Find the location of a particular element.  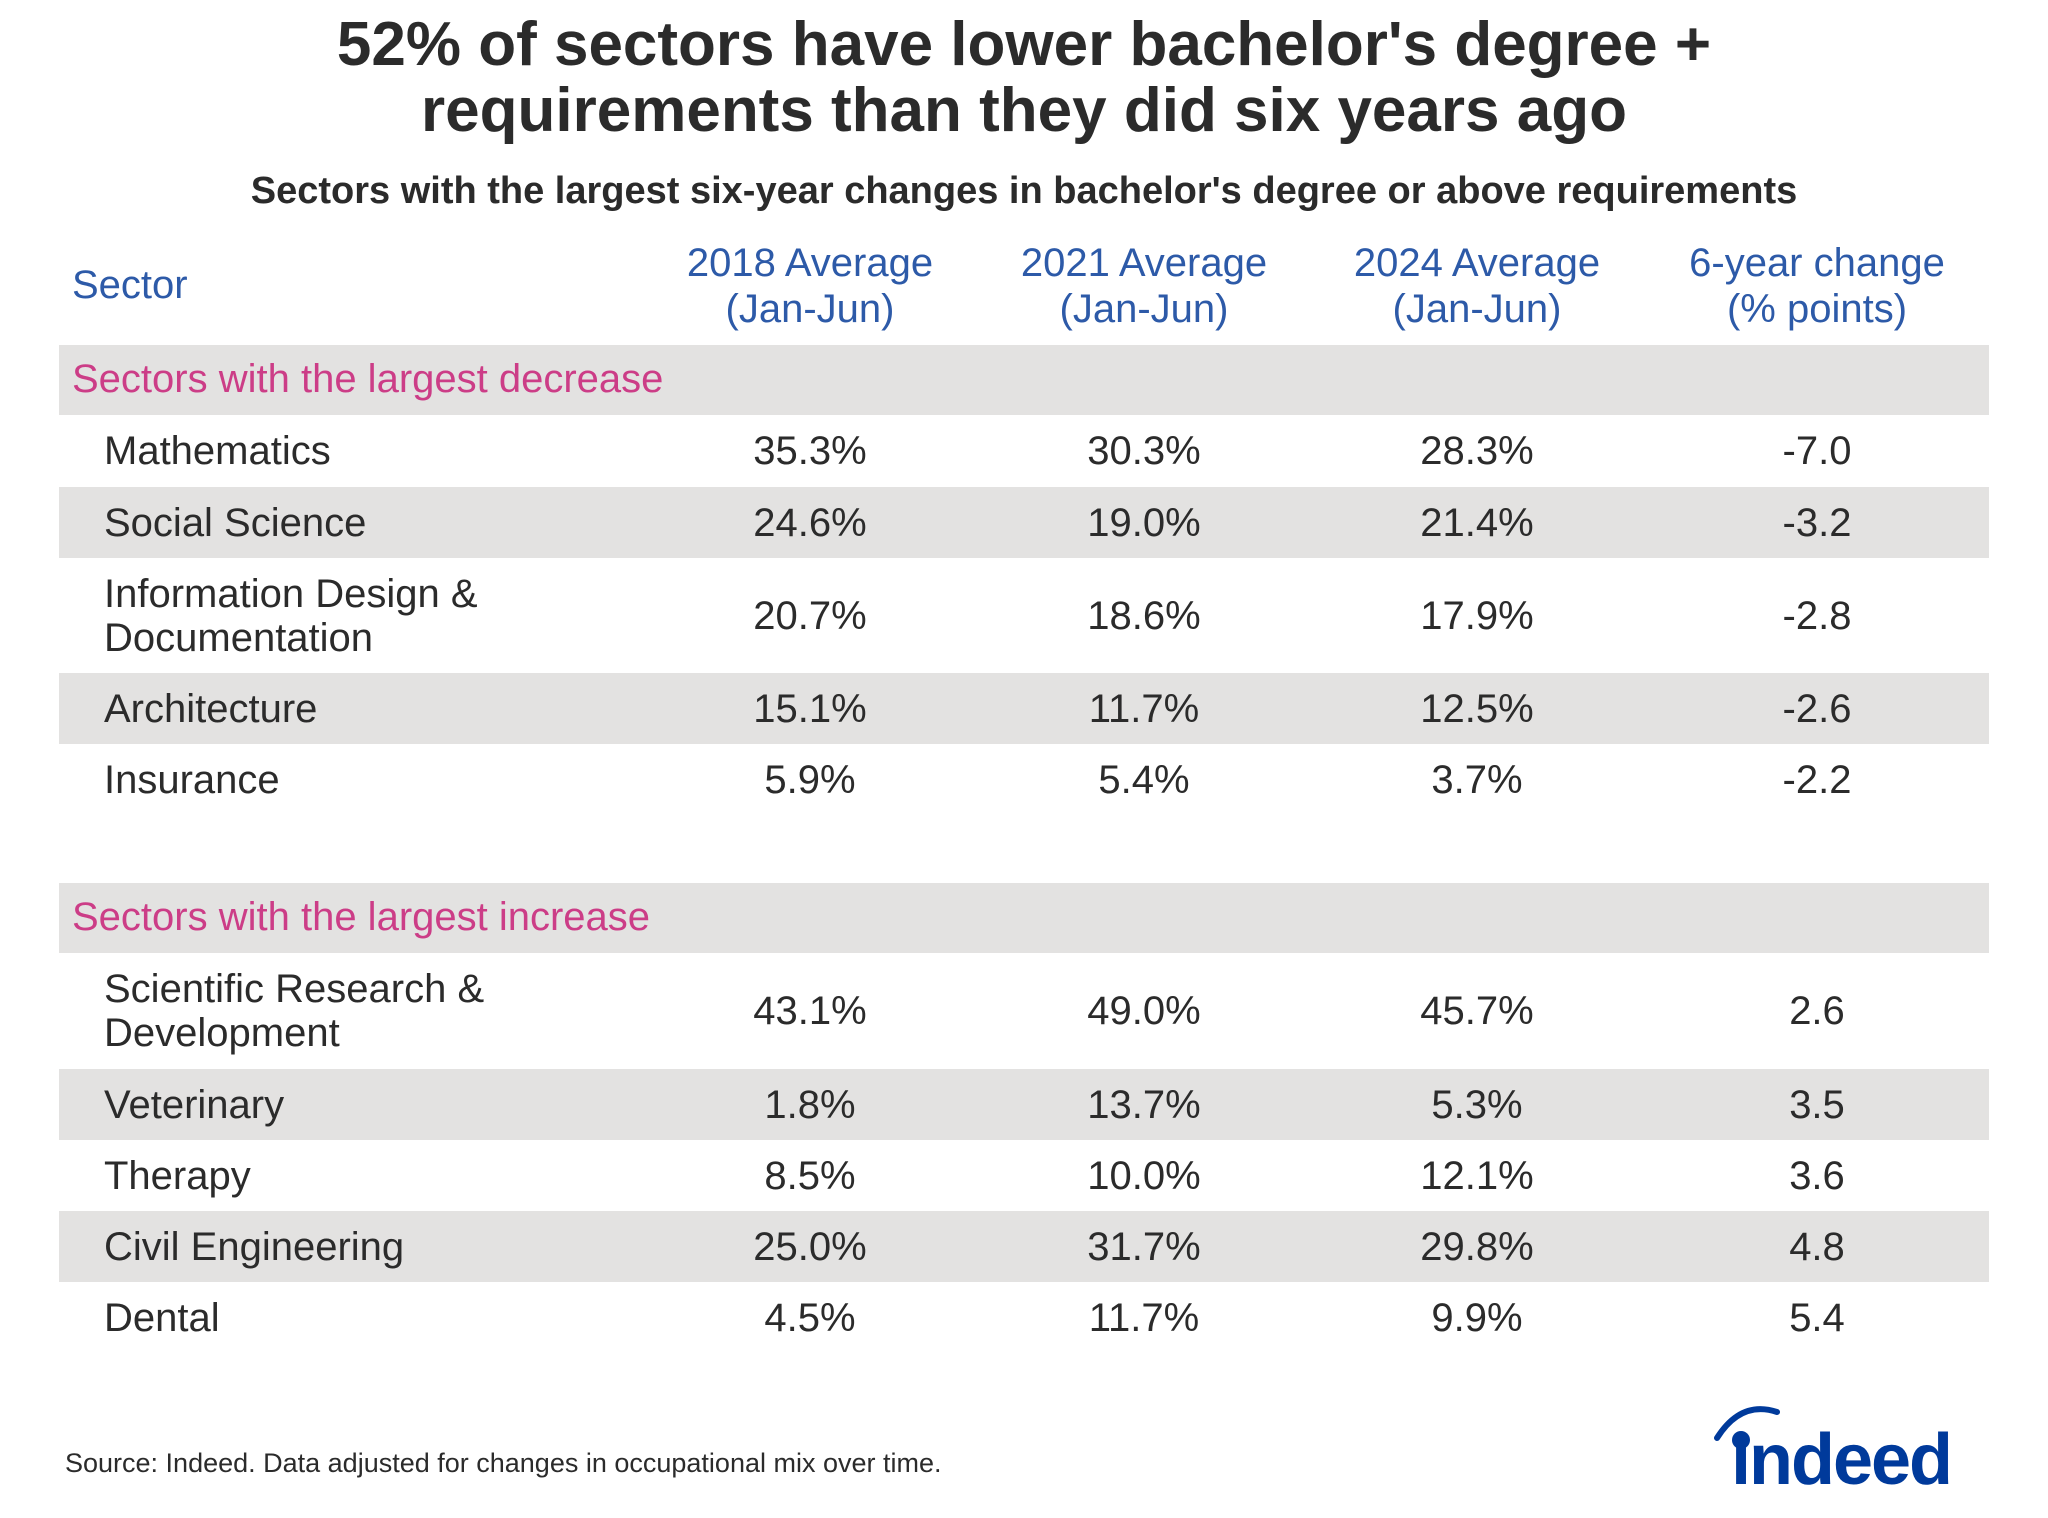

cell-y2024: 9.9% is located at coordinates (1477, 1317).